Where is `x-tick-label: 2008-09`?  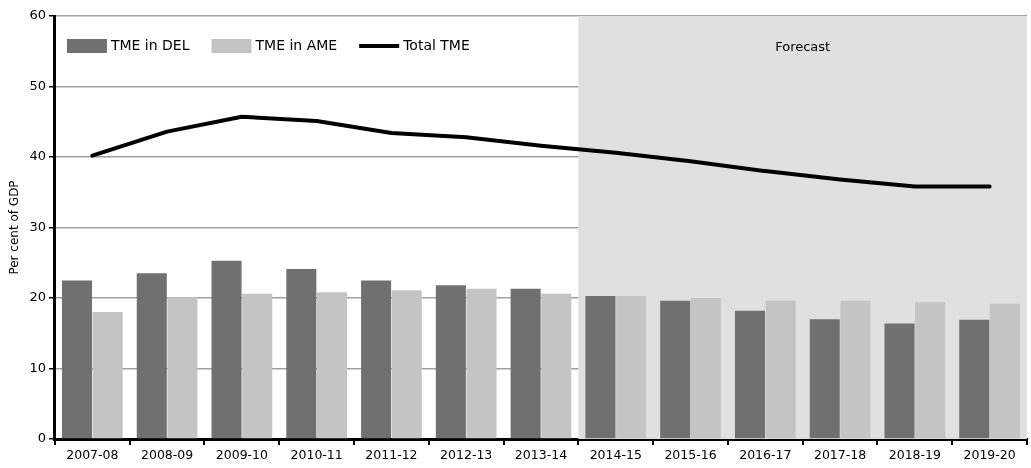
x-tick-label: 2008-09 is located at coordinates (167, 454).